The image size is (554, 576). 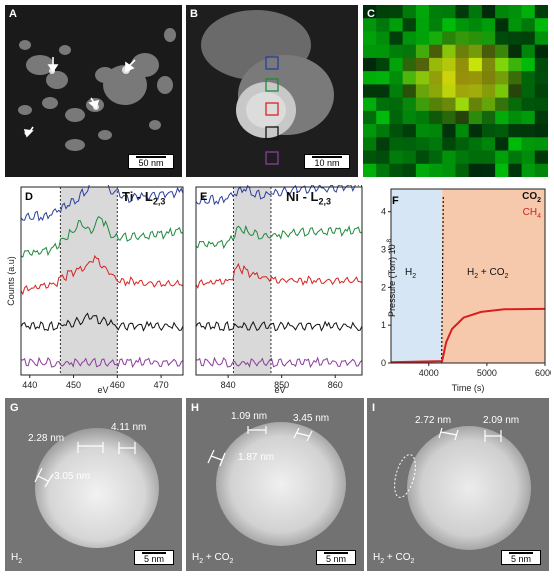 I want to click on measurement-1: 2.72 nm, so click(x=433, y=420).